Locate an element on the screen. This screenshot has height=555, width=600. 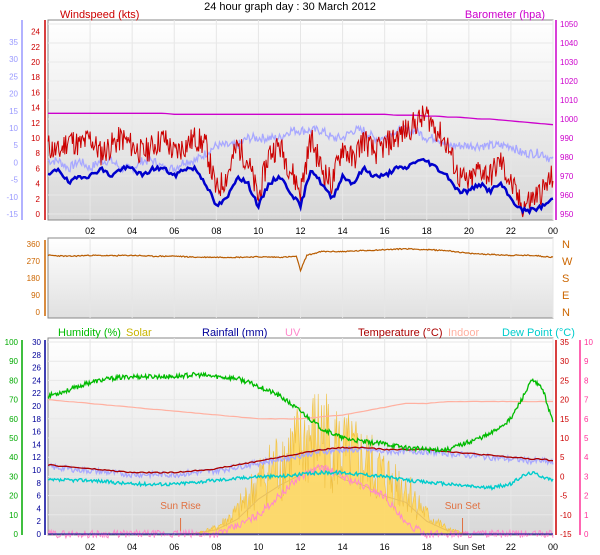
wind-inner-tick: 22 is located at coordinates (35, 47).